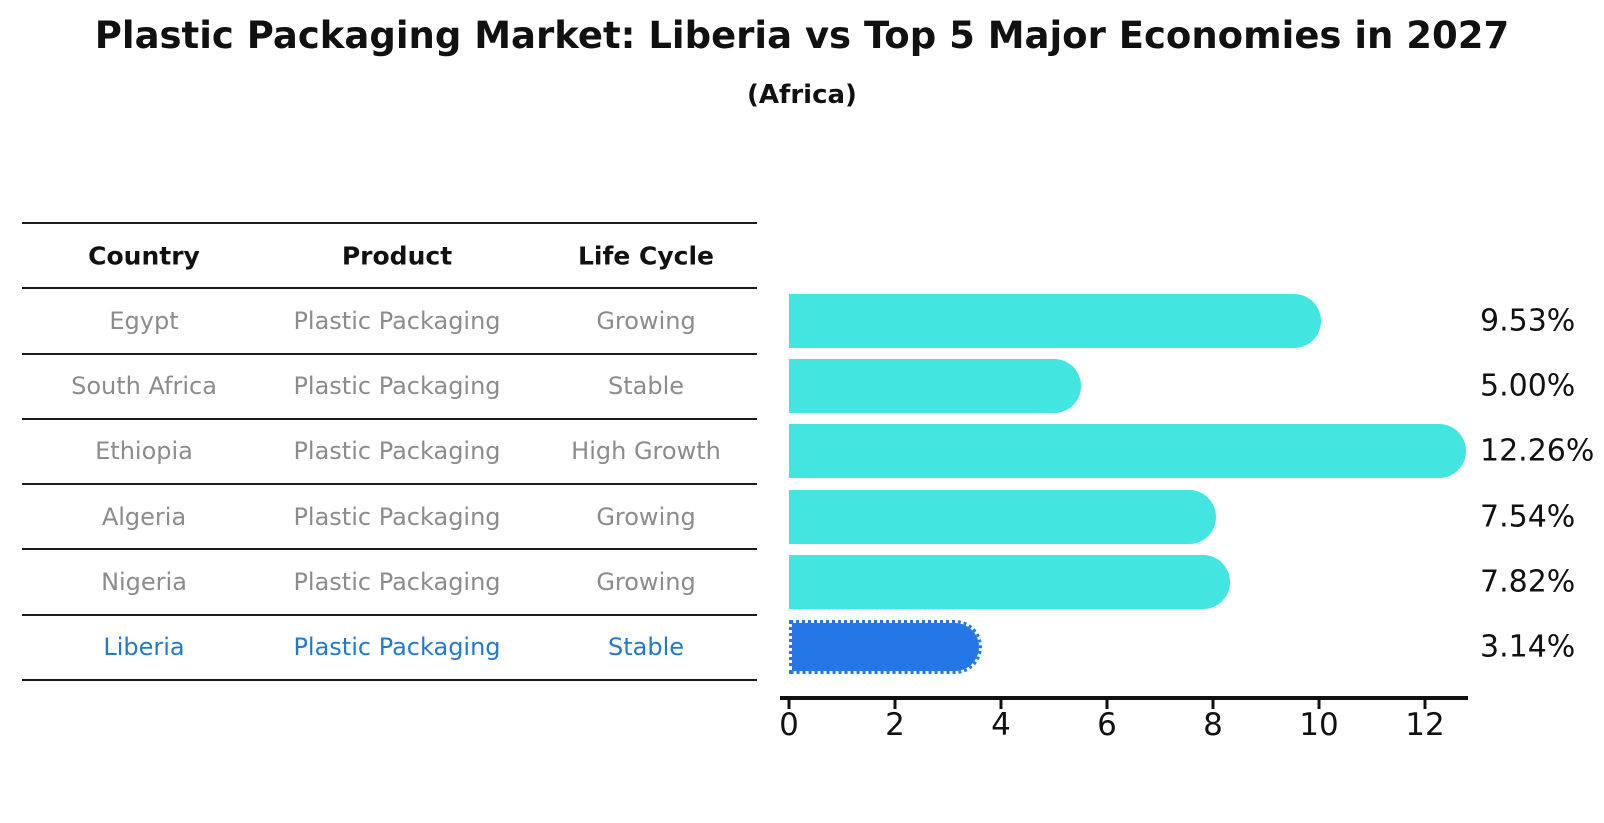  Describe the element at coordinates (789, 725) in the screenshot. I see `x-axis-tick-label: 0` at that location.